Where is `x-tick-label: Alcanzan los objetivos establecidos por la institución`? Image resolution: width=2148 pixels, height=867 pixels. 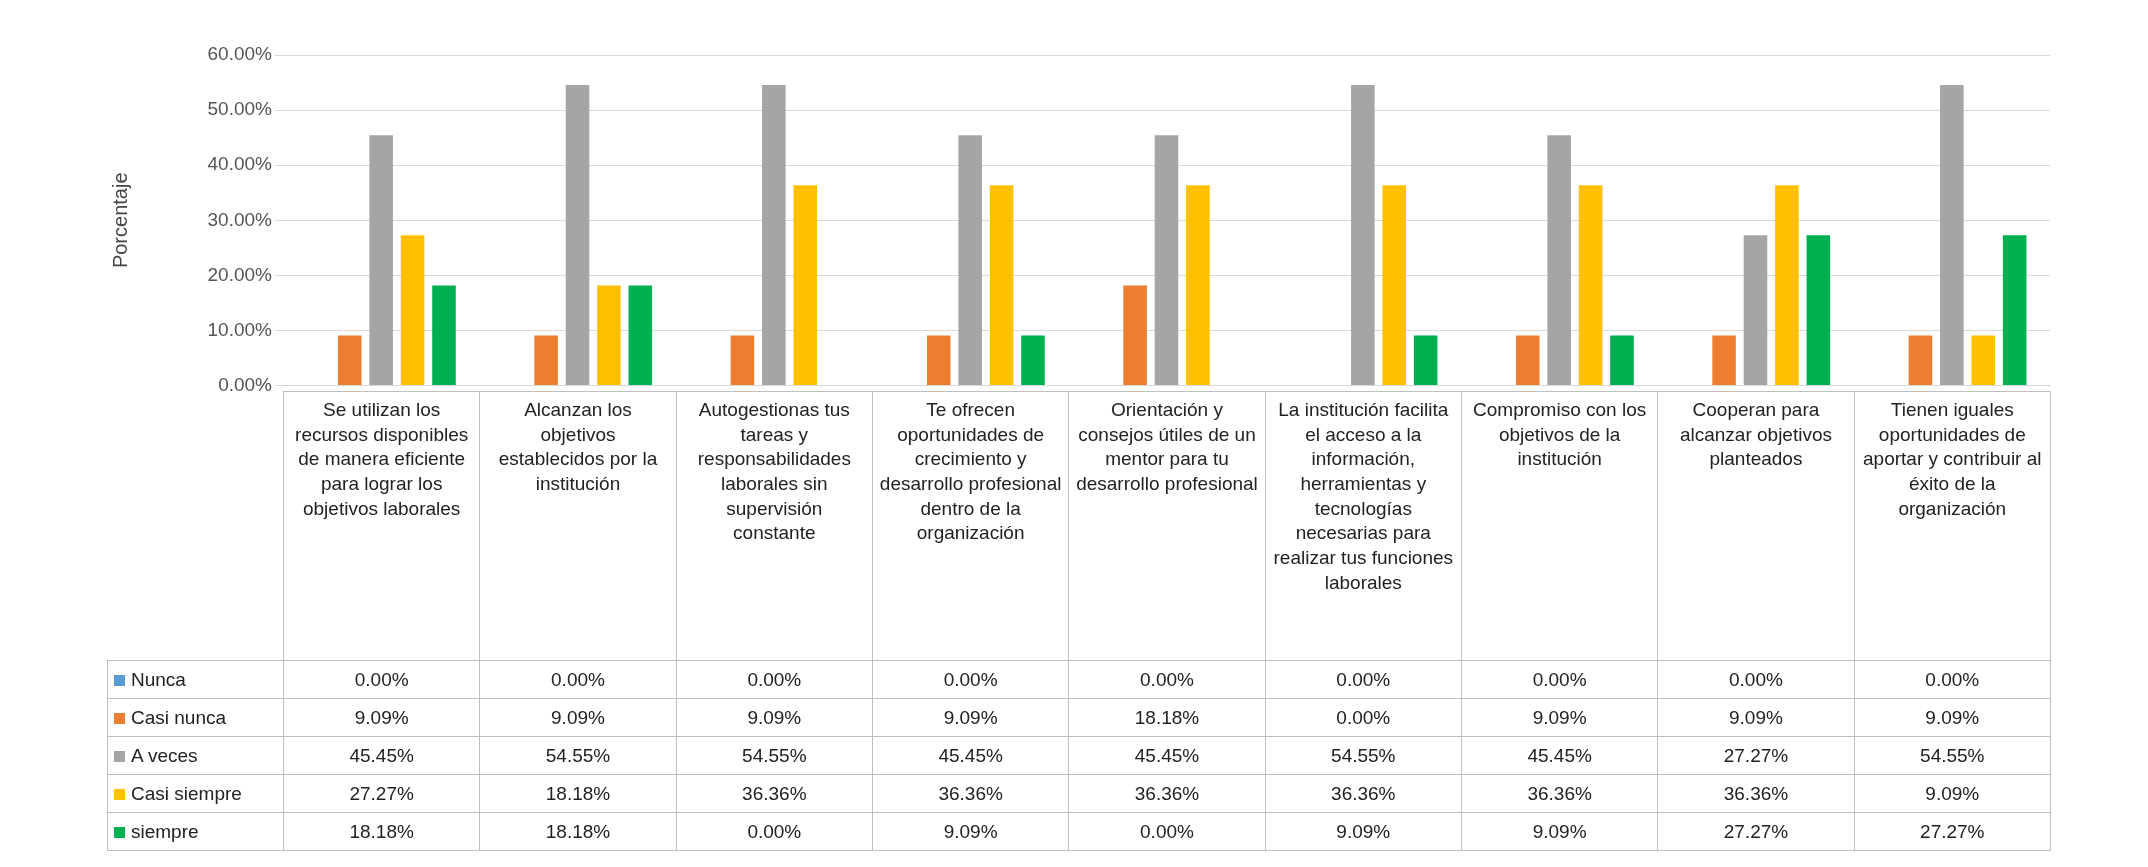
x-tick-label: Alcanzan los objetivos establecidos por la institución is located at coordinates (578, 526).